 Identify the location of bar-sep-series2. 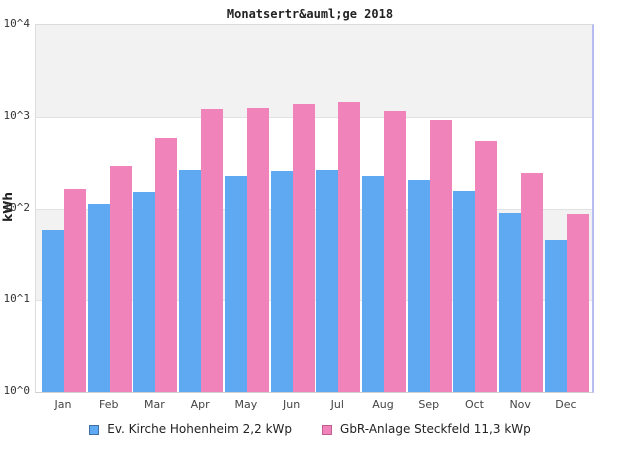
(440, 256).